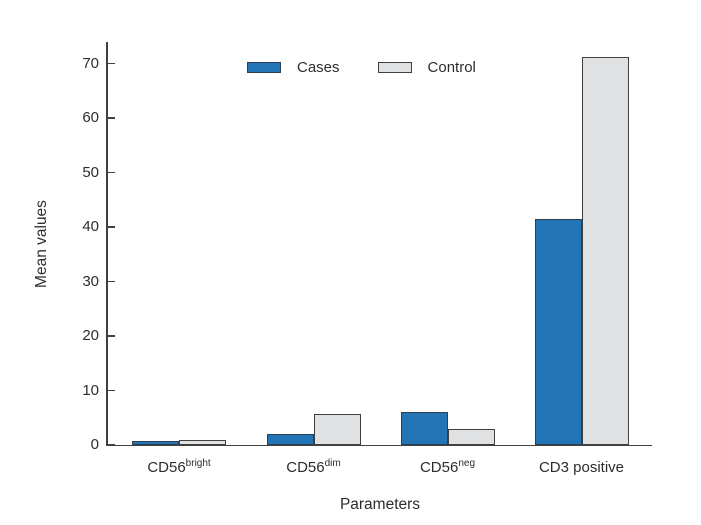 The height and width of the screenshot is (525, 701). I want to click on y-tick-label-20: 20, so click(90, 335).